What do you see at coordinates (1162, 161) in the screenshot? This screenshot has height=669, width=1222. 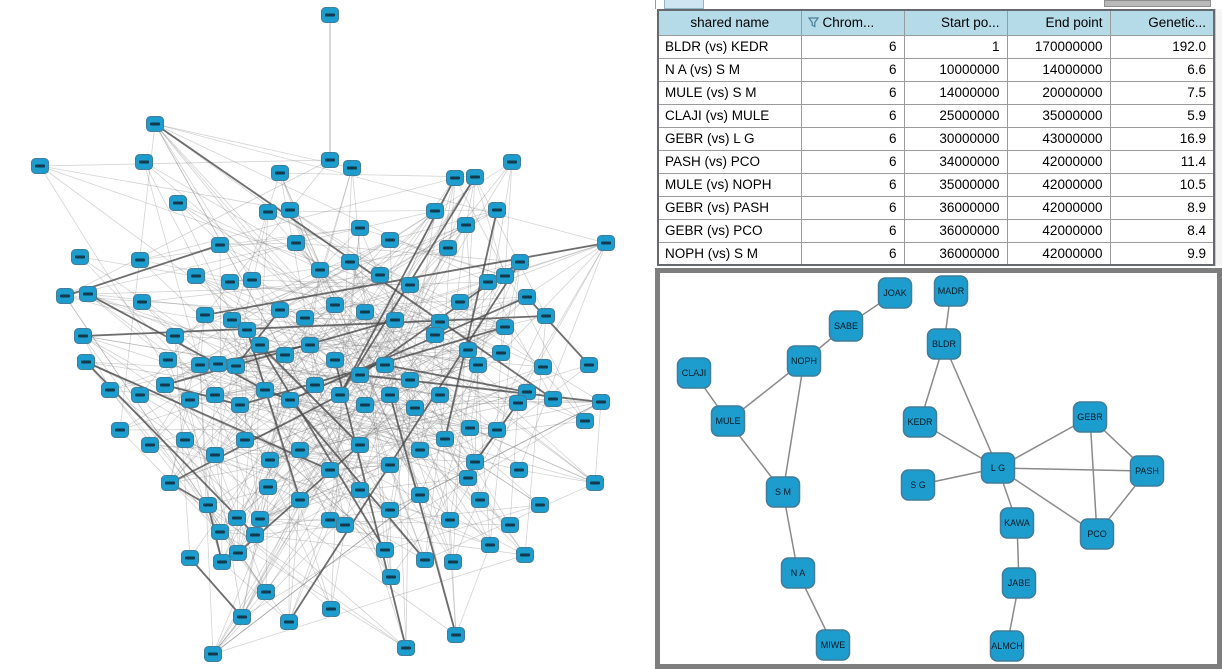 I see `cell-value: 11.4` at bounding box center [1162, 161].